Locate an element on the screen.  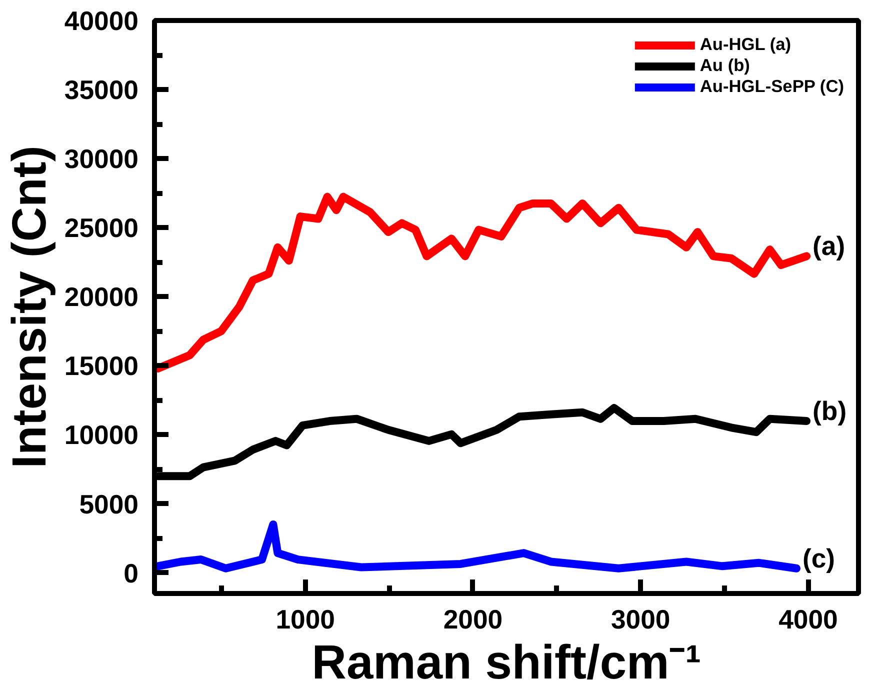
y-tick-label: 0 is located at coordinates (131, 573).